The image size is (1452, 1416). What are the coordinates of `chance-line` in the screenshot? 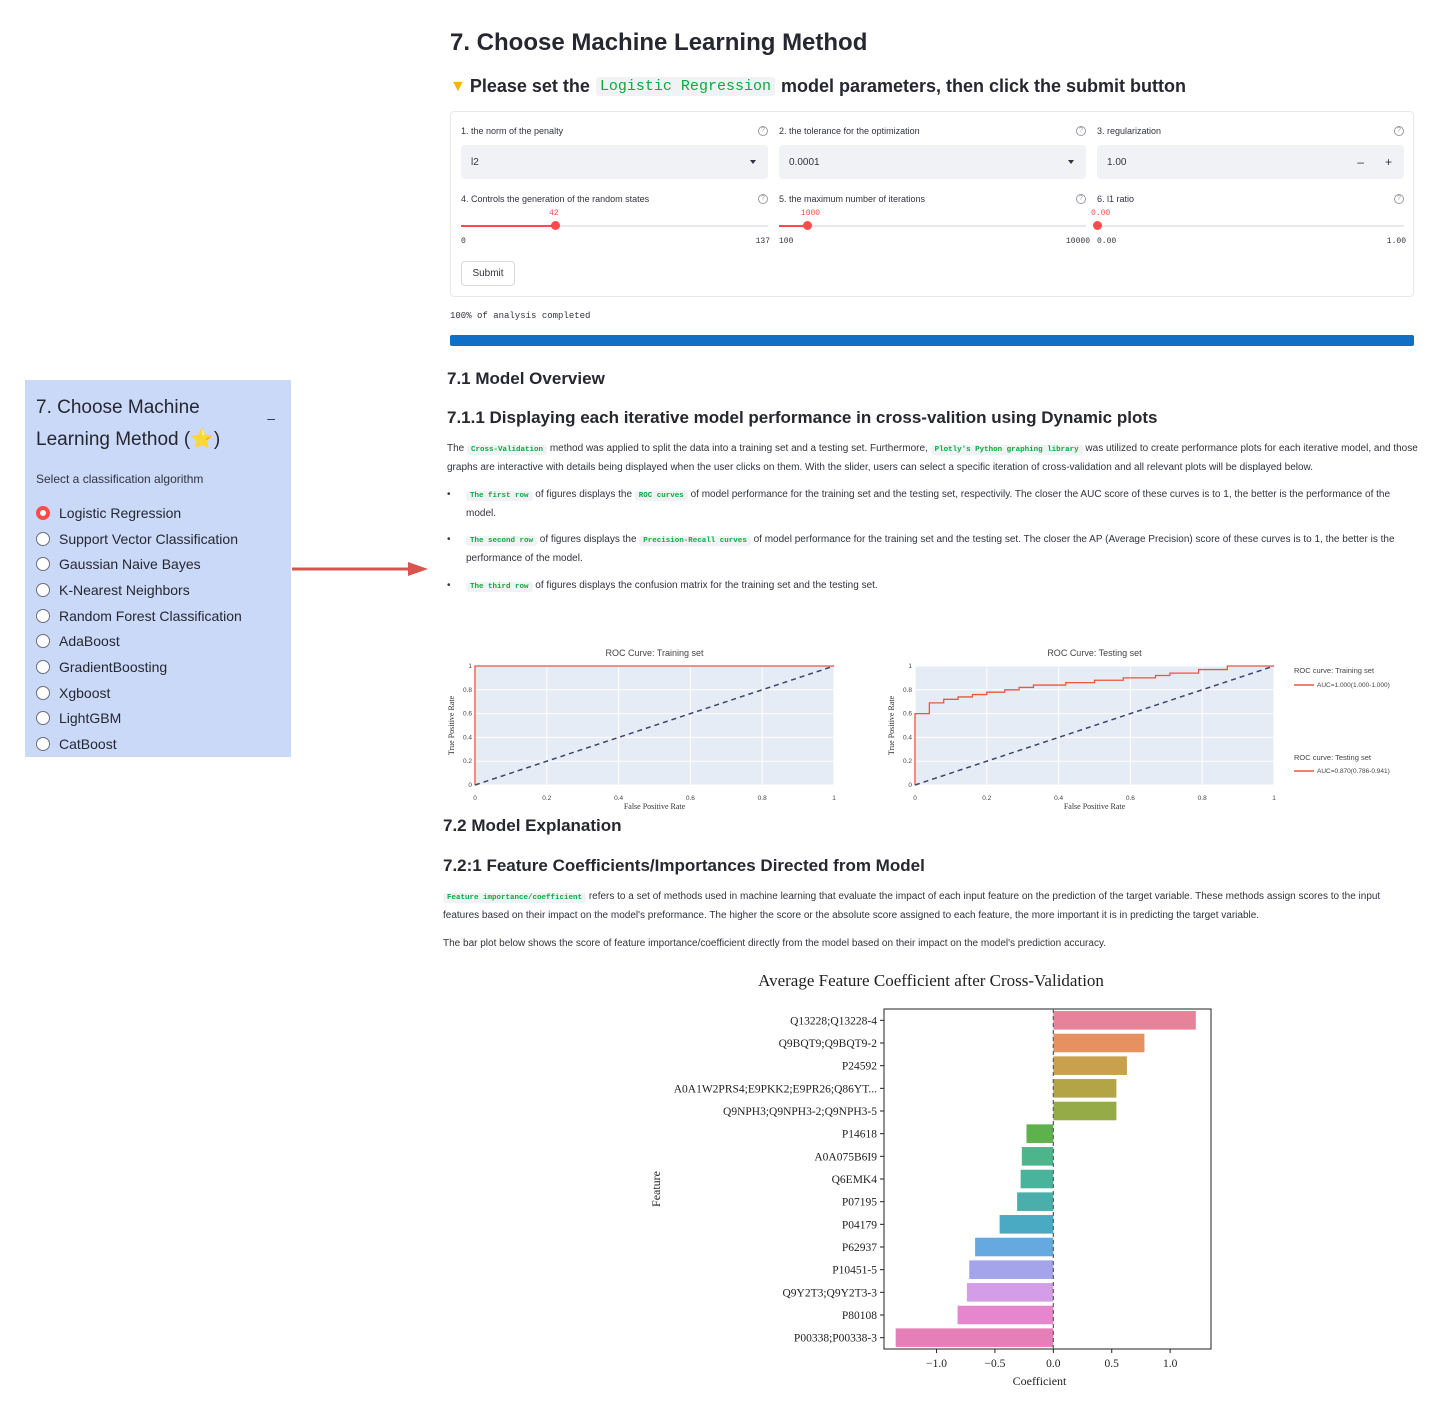 It's located at (1094, 725).